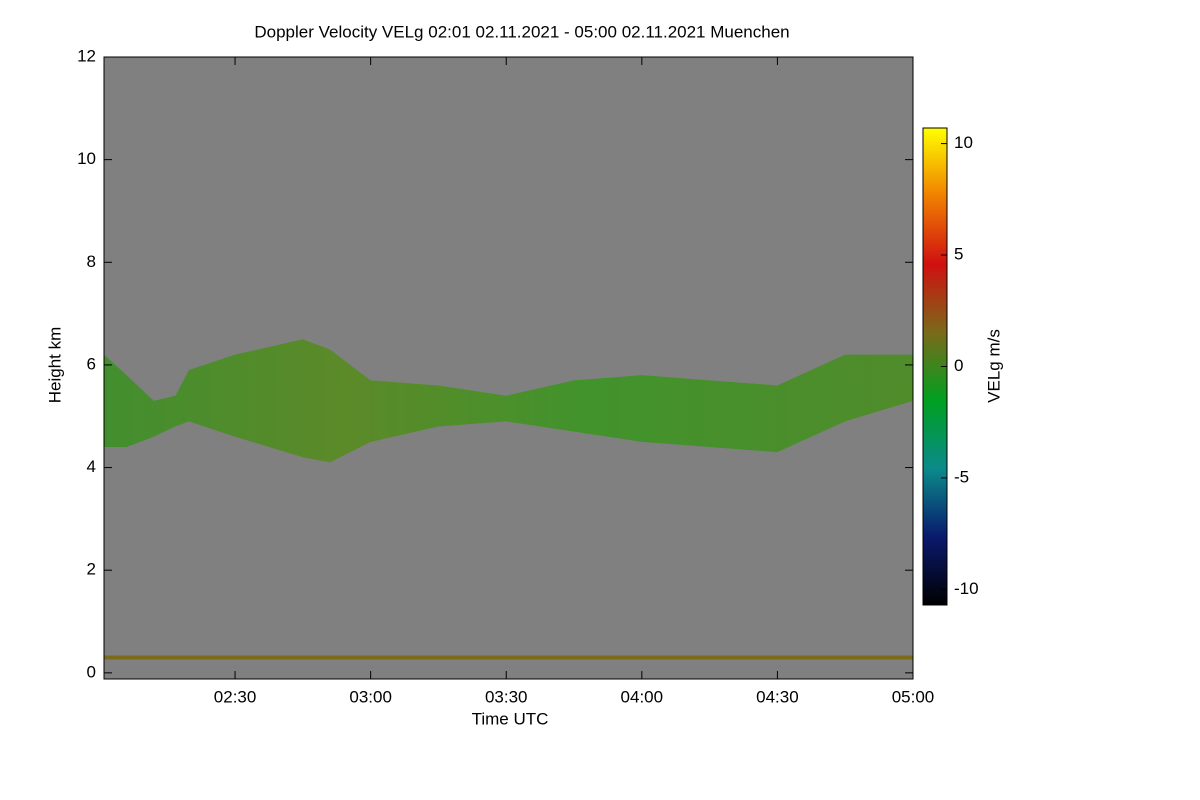  What do you see at coordinates (91, 363) in the screenshot?
I see `y-tick-label: 6` at bounding box center [91, 363].